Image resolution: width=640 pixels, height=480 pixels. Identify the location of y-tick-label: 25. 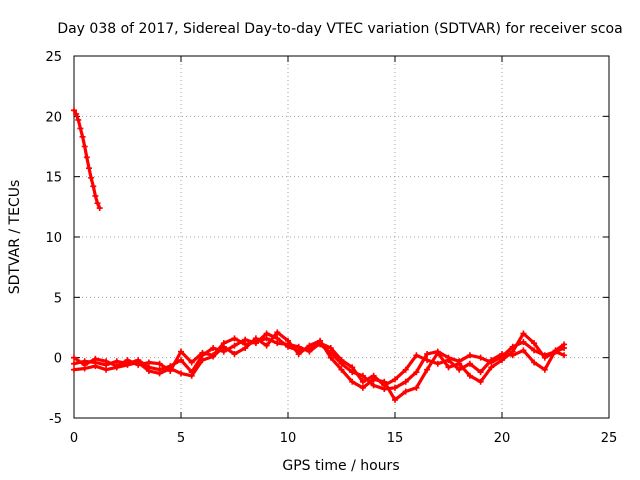
(53, 57).